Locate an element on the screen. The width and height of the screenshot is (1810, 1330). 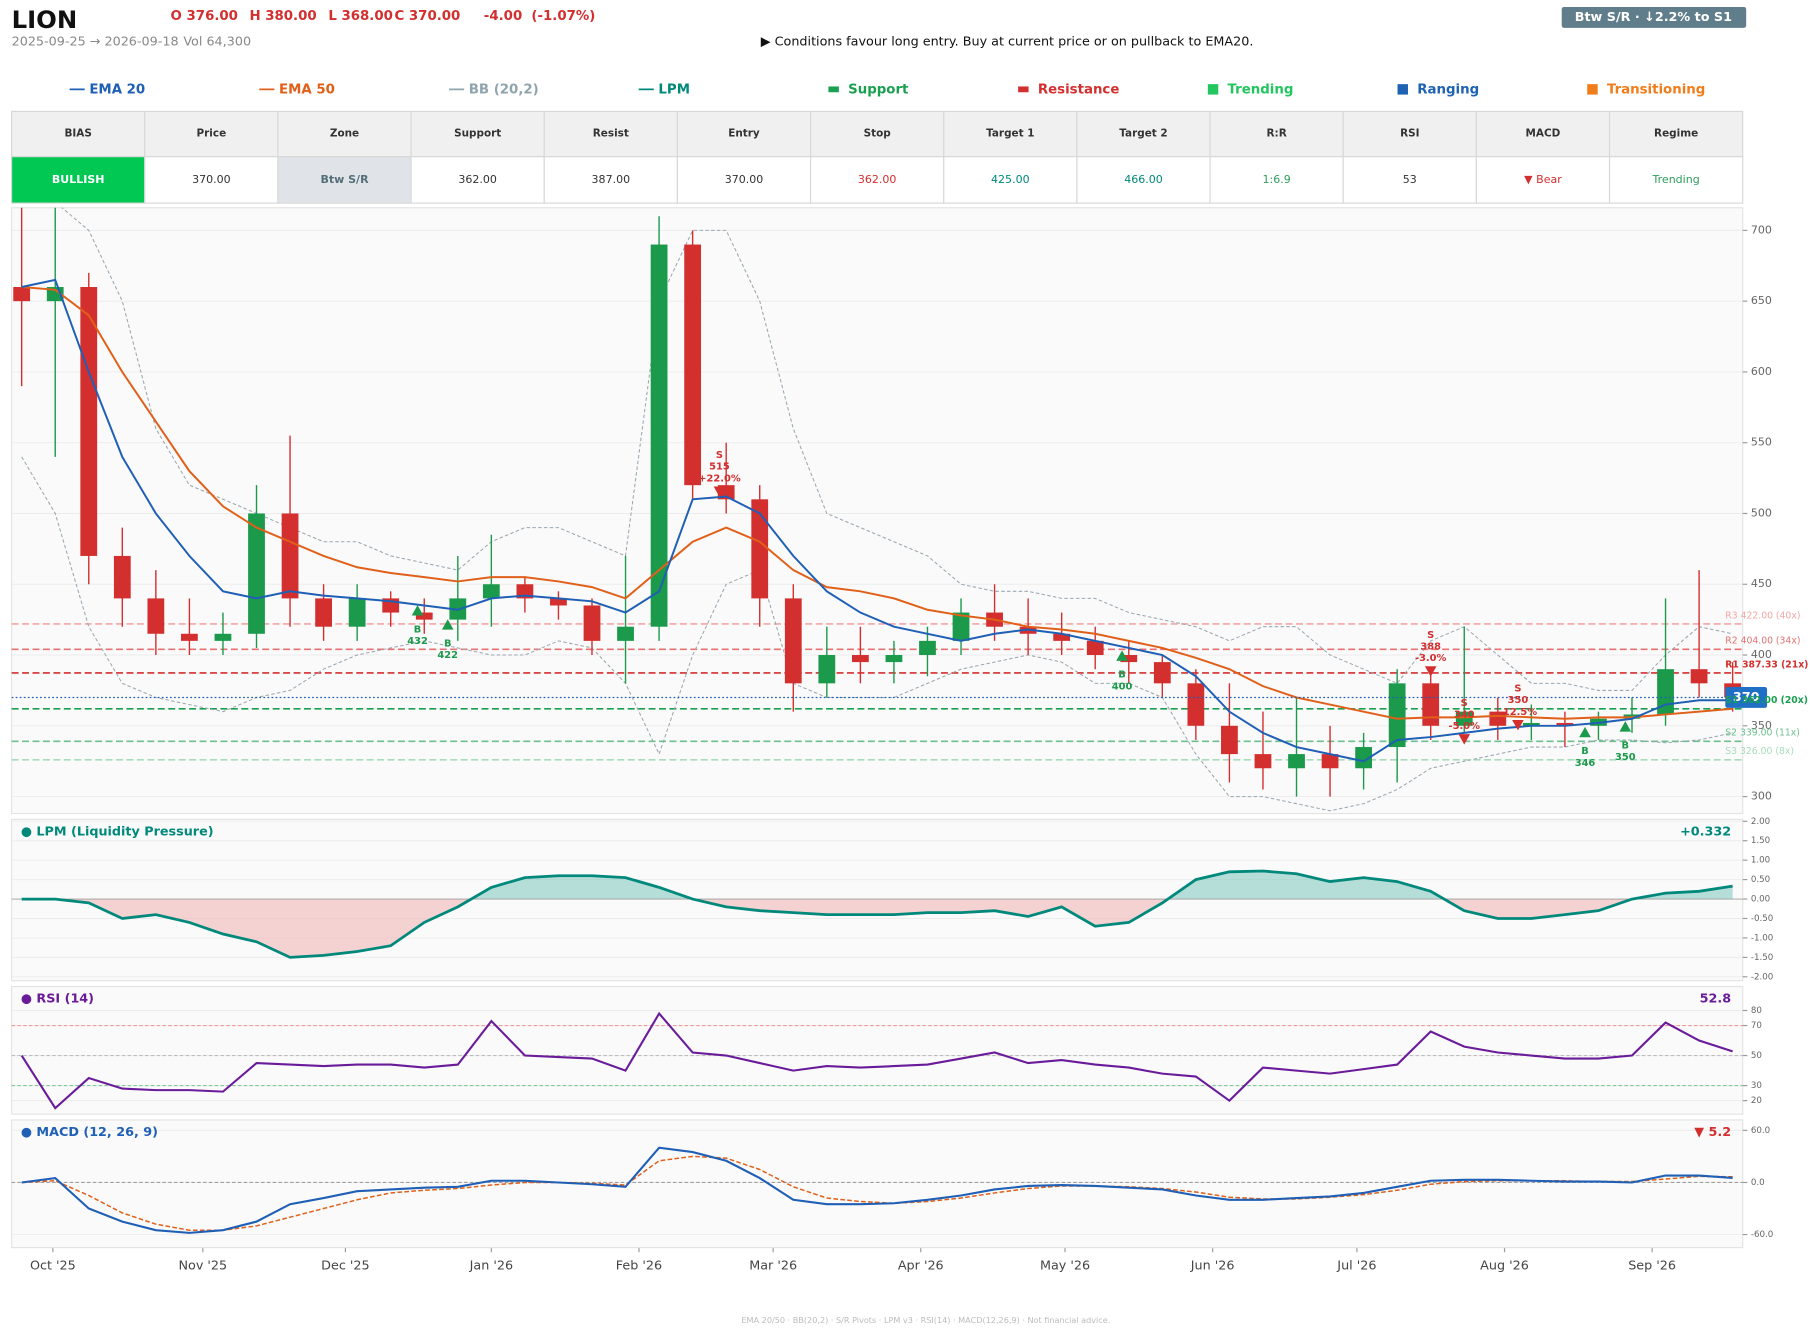
legend-label: BB (20,2) is located at coordinates (504, 89).